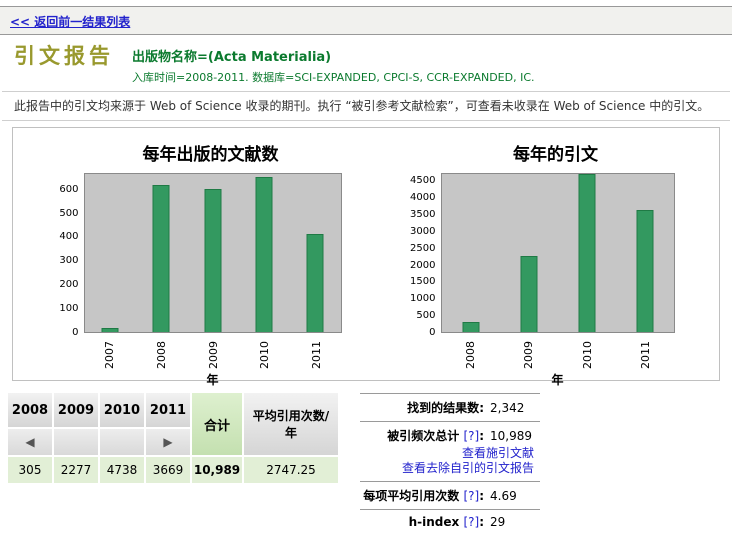  Describe the element at coordinates (30, 410) in the screenshot. I see `table-header-year: 2008` at that location.